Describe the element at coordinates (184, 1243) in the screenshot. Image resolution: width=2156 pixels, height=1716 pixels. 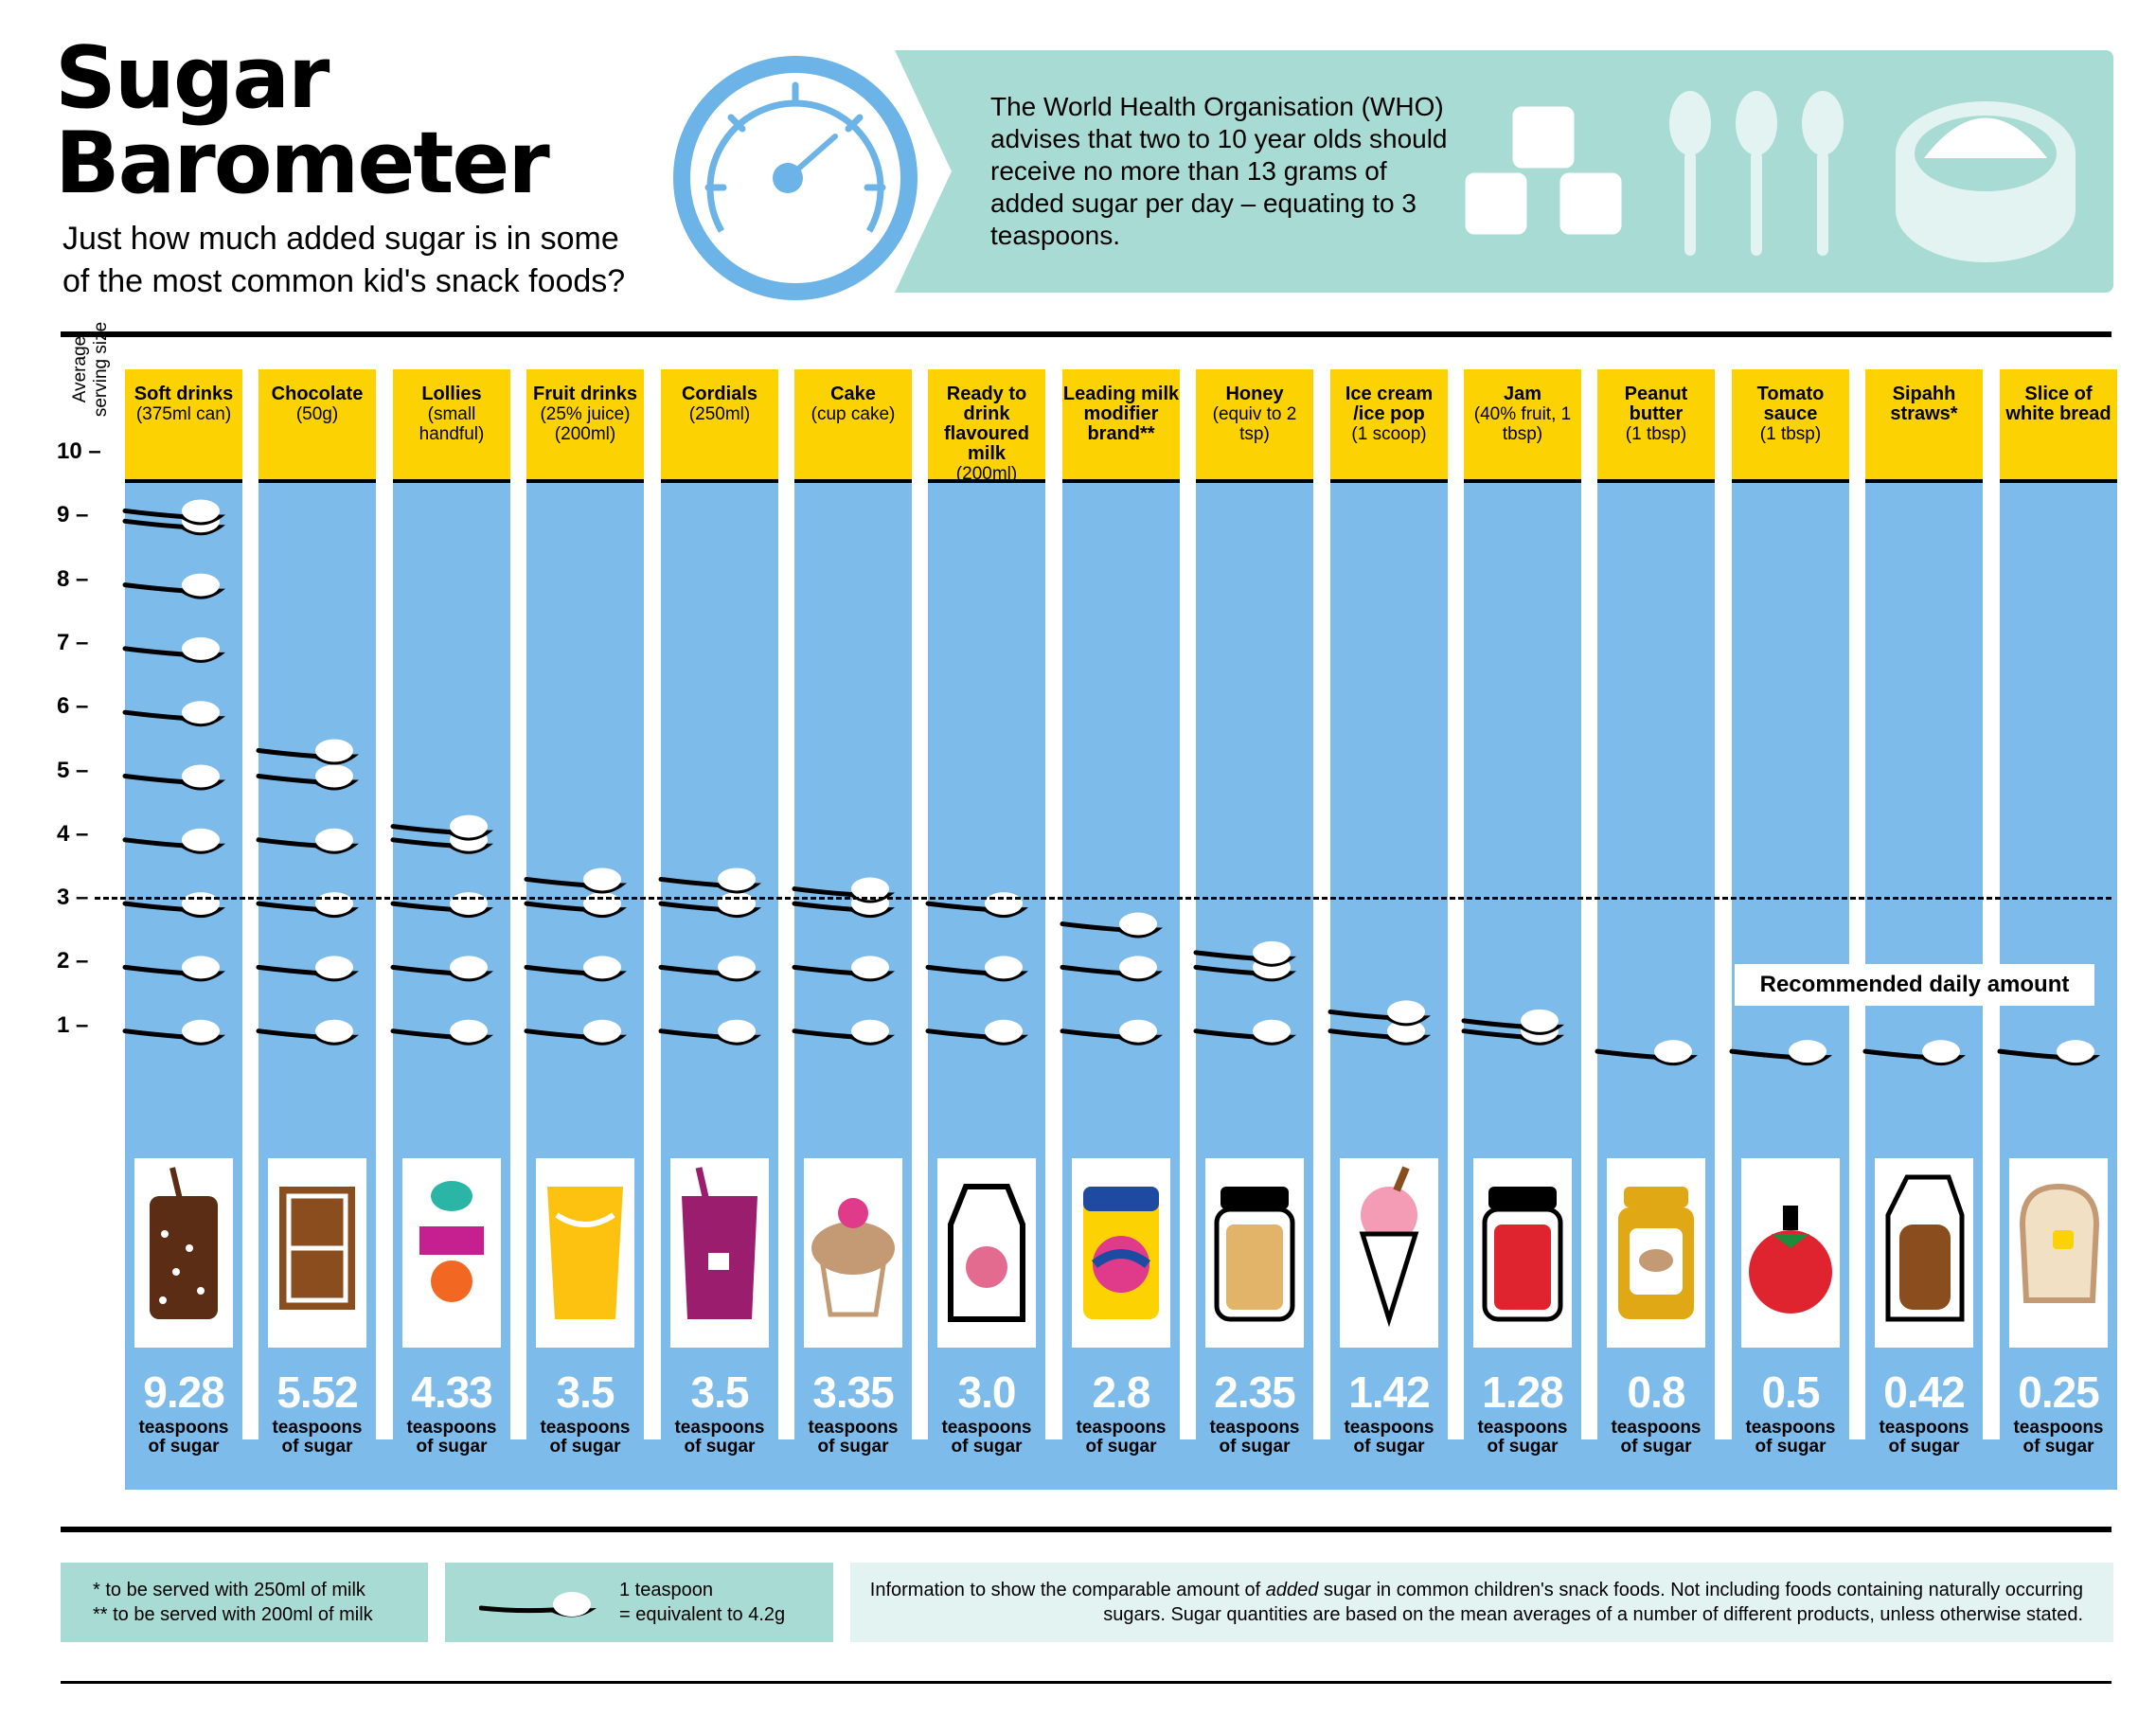
I see `soft-drink-glass-icon` at that location.